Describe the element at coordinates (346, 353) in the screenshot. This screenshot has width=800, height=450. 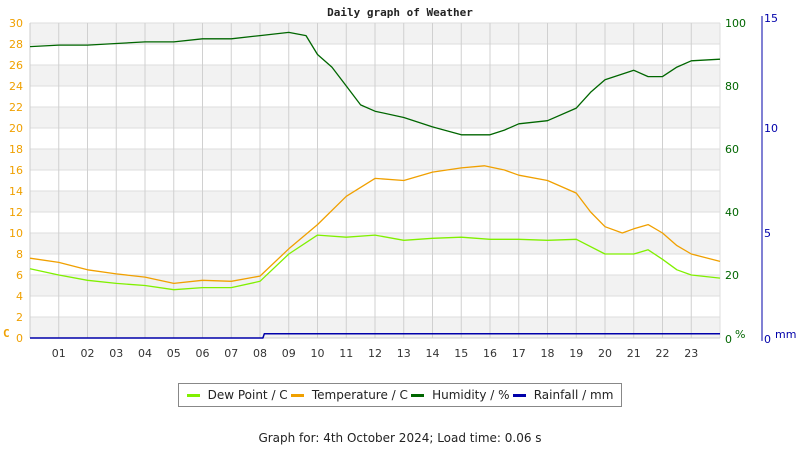
I see `svg-text: 11` at that location.